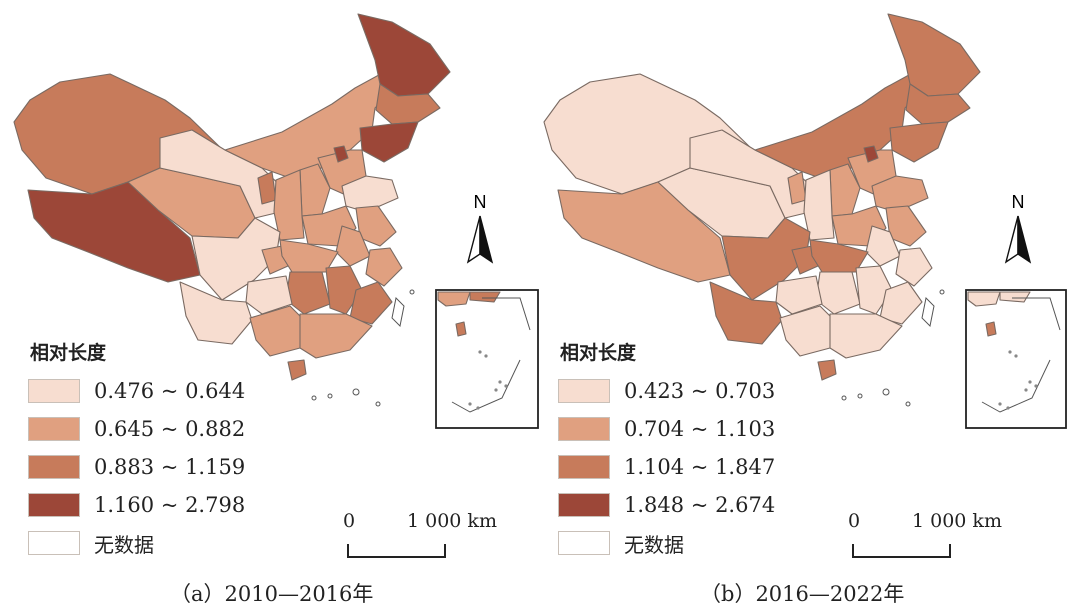 The image size is (1080, 613). I want to click on legend-item: 0.704 ~ 1.103, so click(673, 429).